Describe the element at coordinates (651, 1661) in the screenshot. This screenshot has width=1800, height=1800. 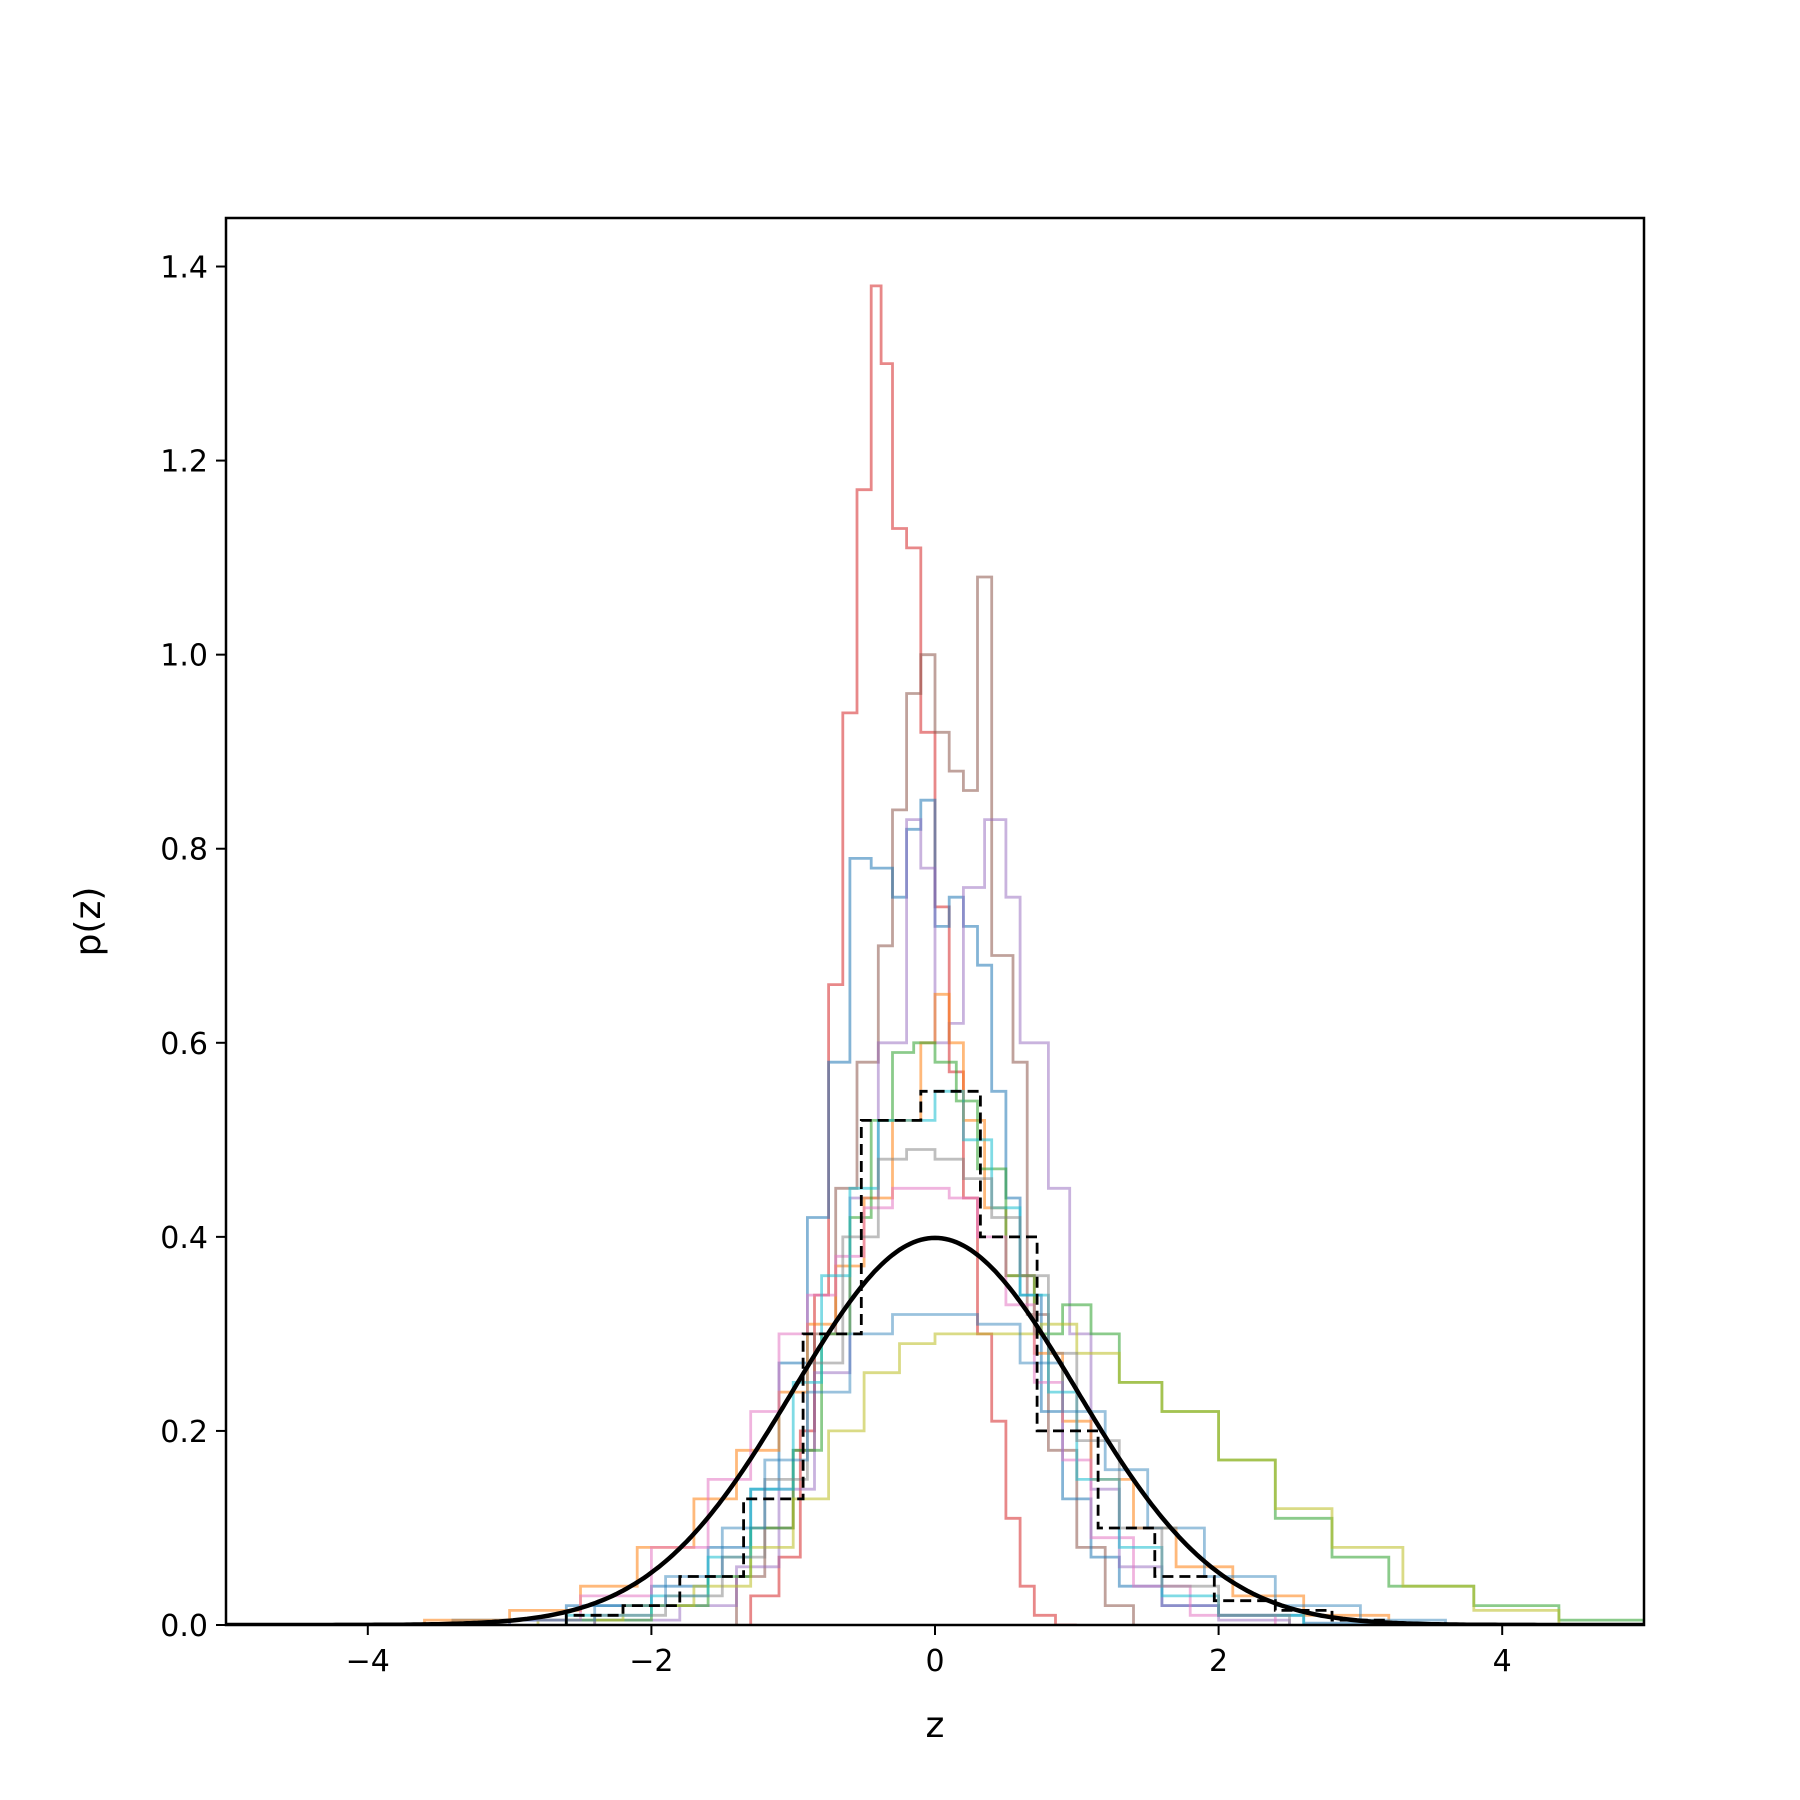
I see `x-tick-label: −2` at that location.